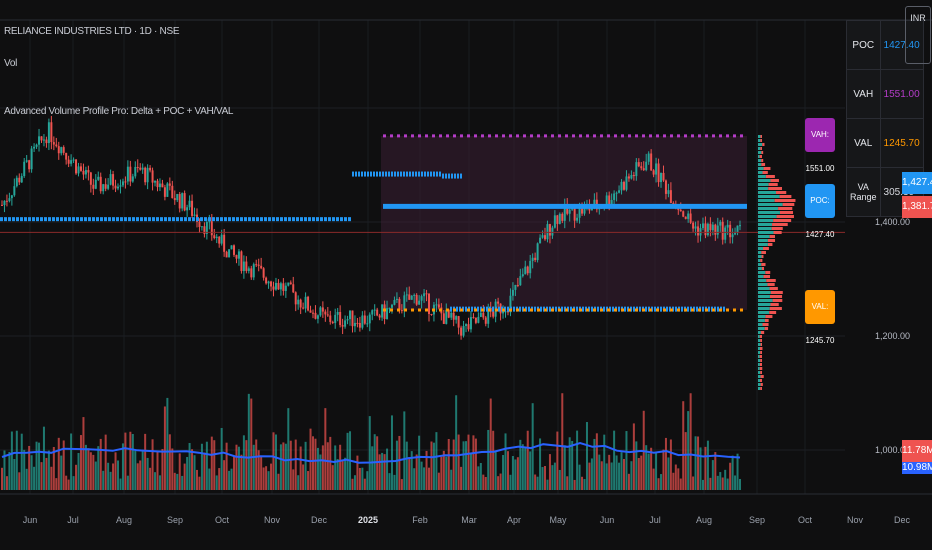 The width and height of the screenshot is (932, 550). Describe the element at coordinates (892, 336) in the screenshot. I see `price-axis-tick: 1,200.00` at that location.